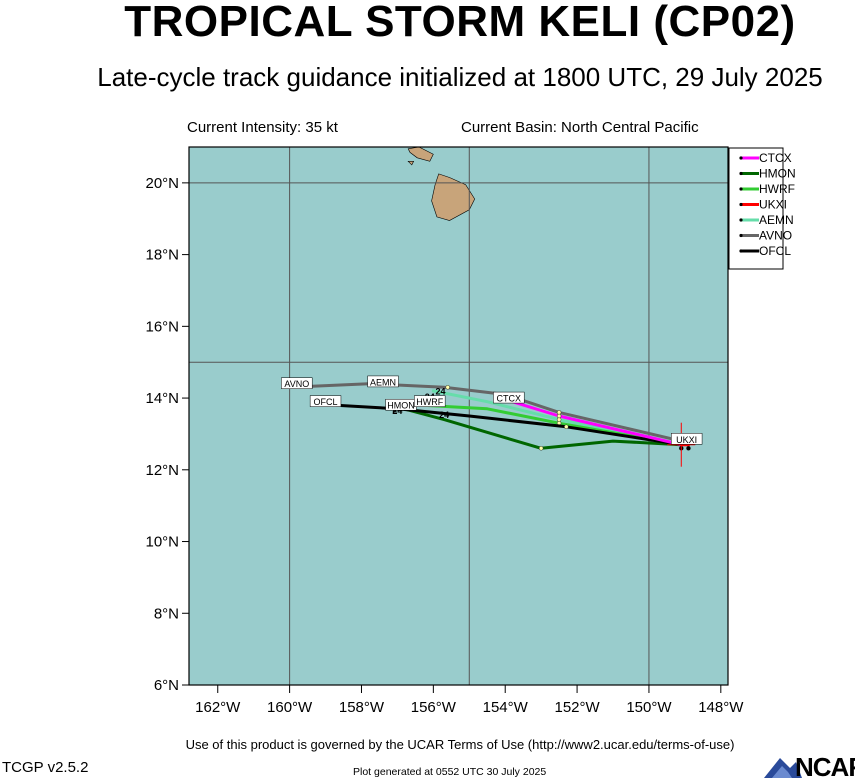 The height and width of the screenshot is (783, 855). Describe the element at coordinates (162, 398) in the screenshot. I see `lat-tick-label: 14°N` at that location.